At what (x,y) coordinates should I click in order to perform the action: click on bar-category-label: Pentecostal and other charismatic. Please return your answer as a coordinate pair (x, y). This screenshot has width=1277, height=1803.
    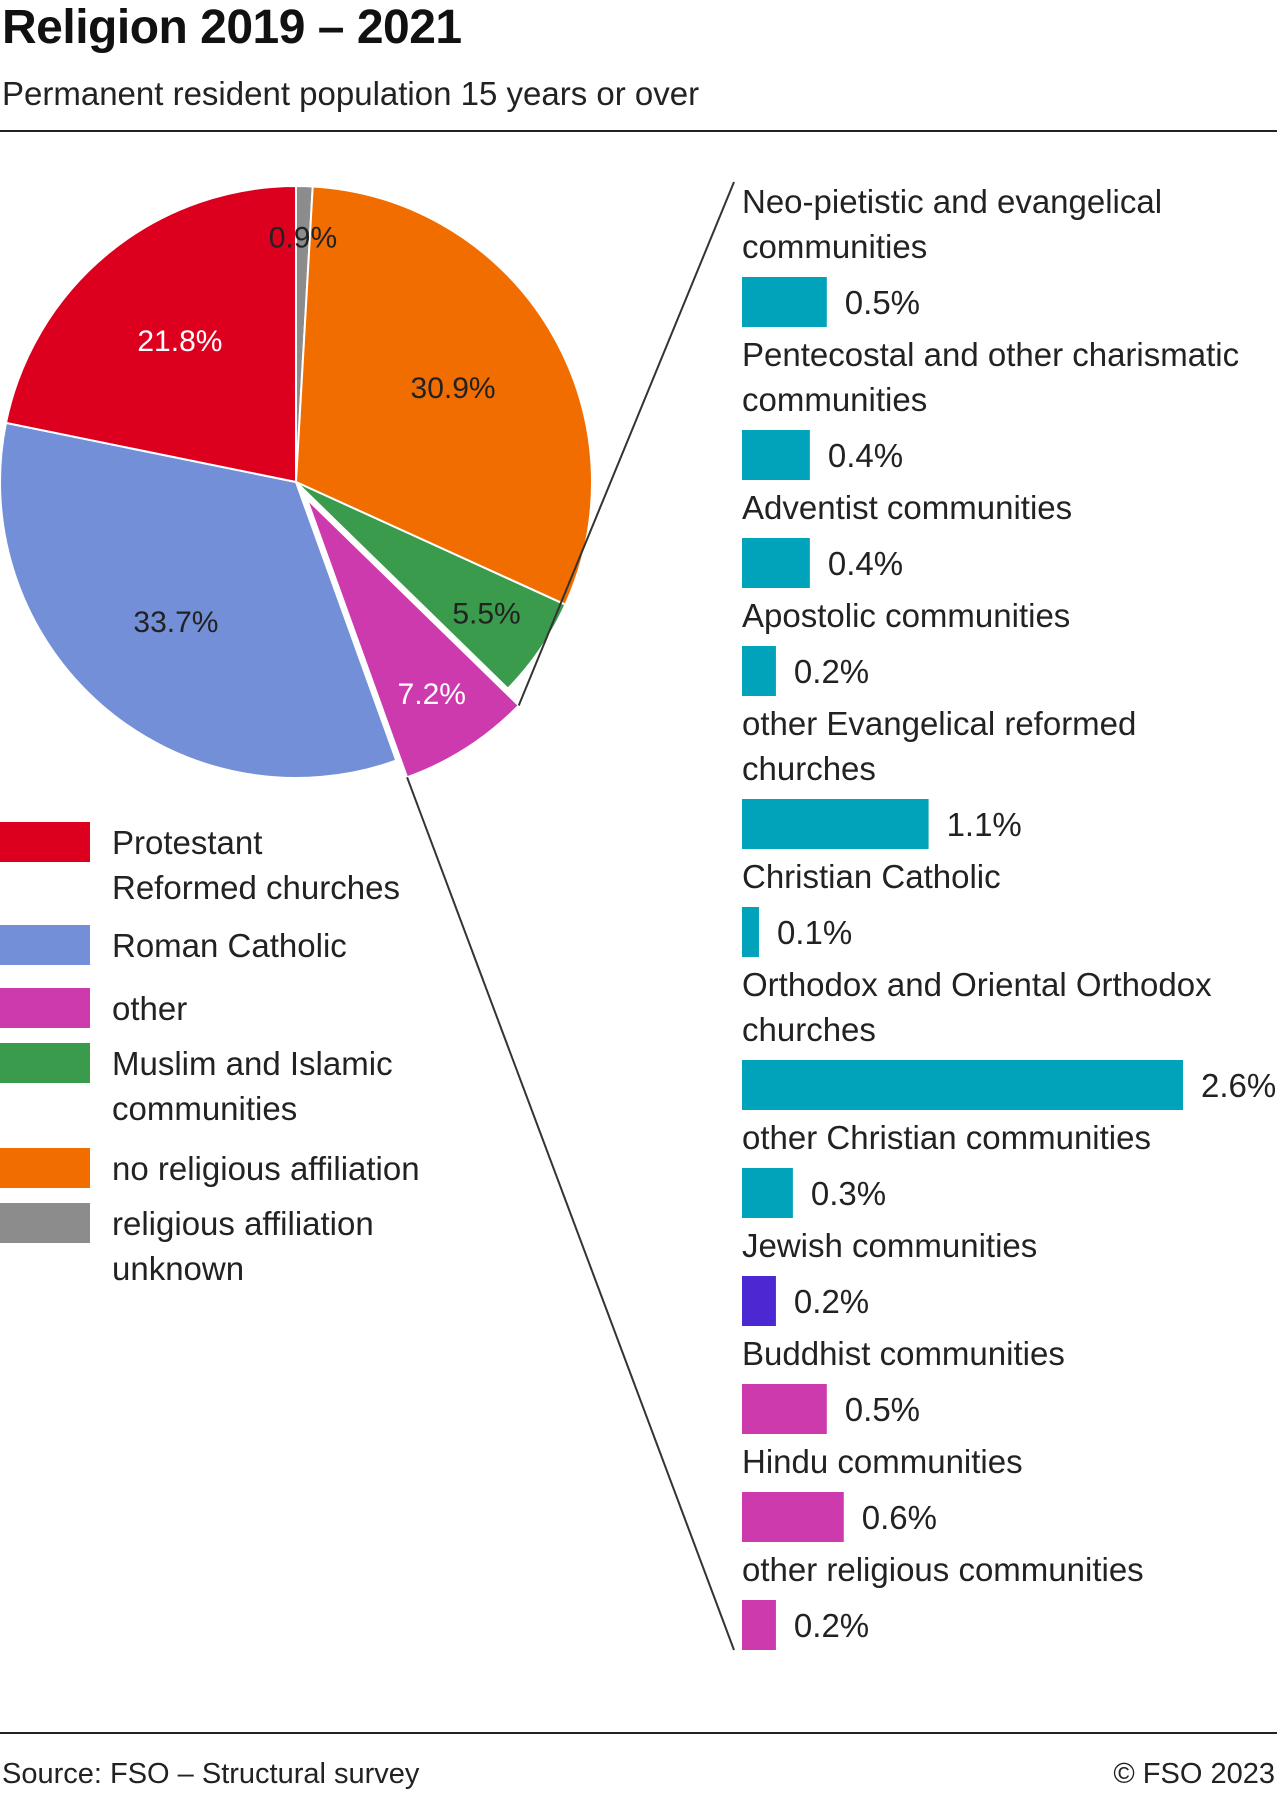
    Looking at the image, I should click on (990, 354).